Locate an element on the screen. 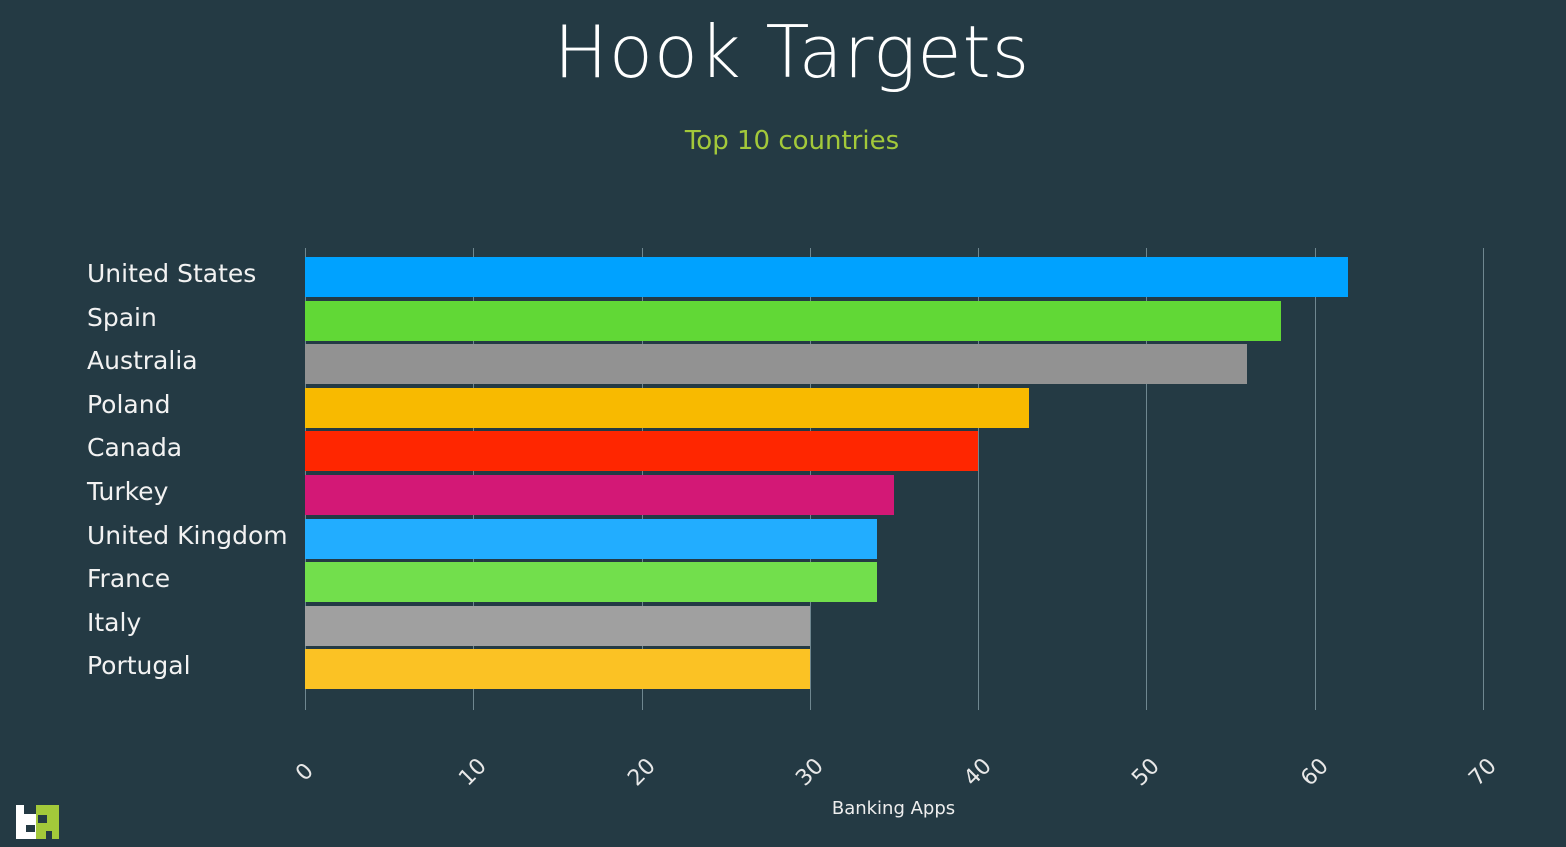  category-label: Portugal is located at coordinates (139, 666).